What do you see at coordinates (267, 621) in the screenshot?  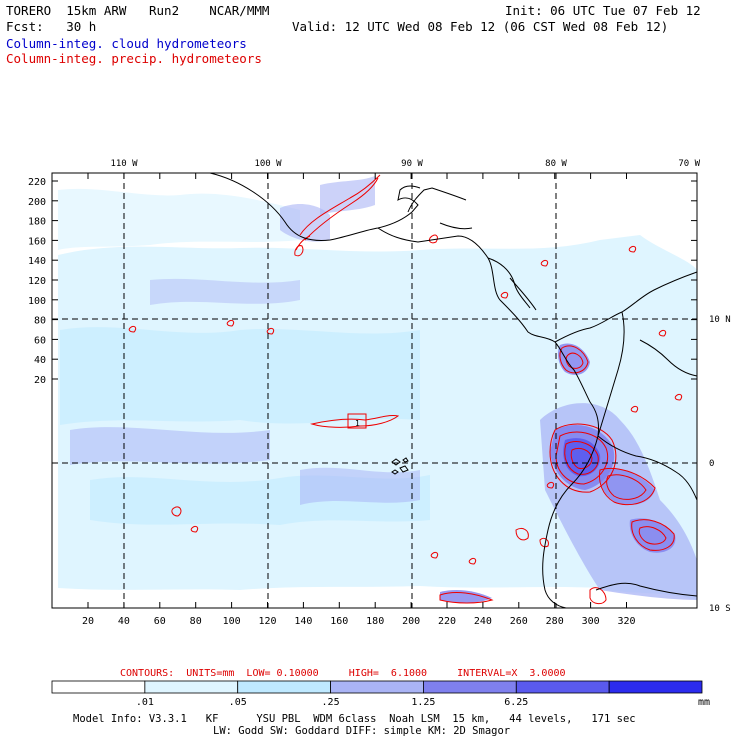 I see `x-tick-label: 120` at bounding box center [267, 621].